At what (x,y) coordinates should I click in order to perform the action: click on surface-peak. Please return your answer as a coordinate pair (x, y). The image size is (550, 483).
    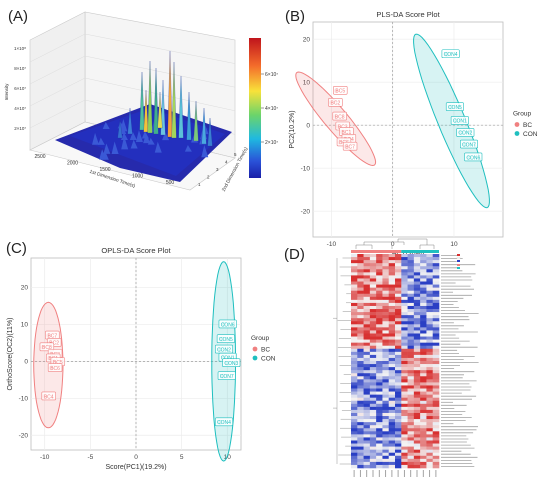
    Looking at the image, I should click on (189, 116).